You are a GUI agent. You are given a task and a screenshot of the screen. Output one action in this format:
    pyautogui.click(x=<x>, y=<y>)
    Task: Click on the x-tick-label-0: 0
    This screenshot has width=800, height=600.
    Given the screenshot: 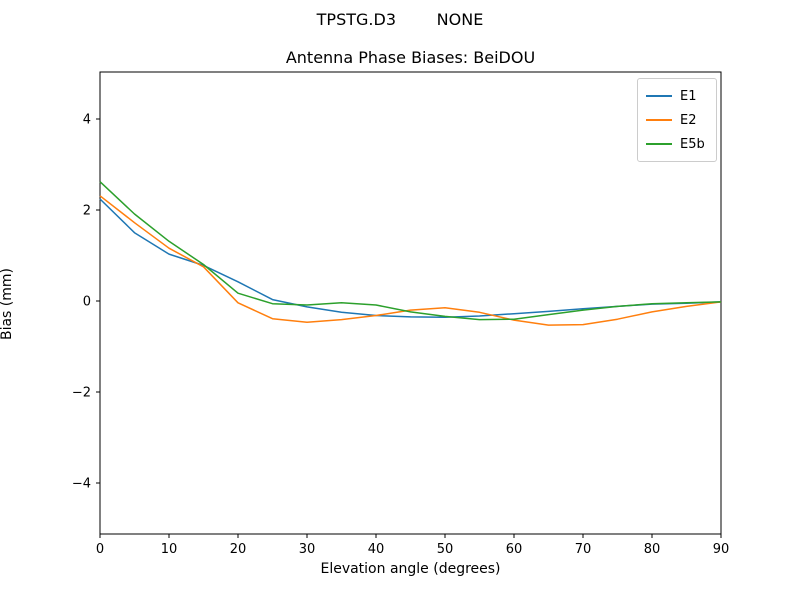 What is the action you would take?
    pyautogui.click(x=100, y=549)
    